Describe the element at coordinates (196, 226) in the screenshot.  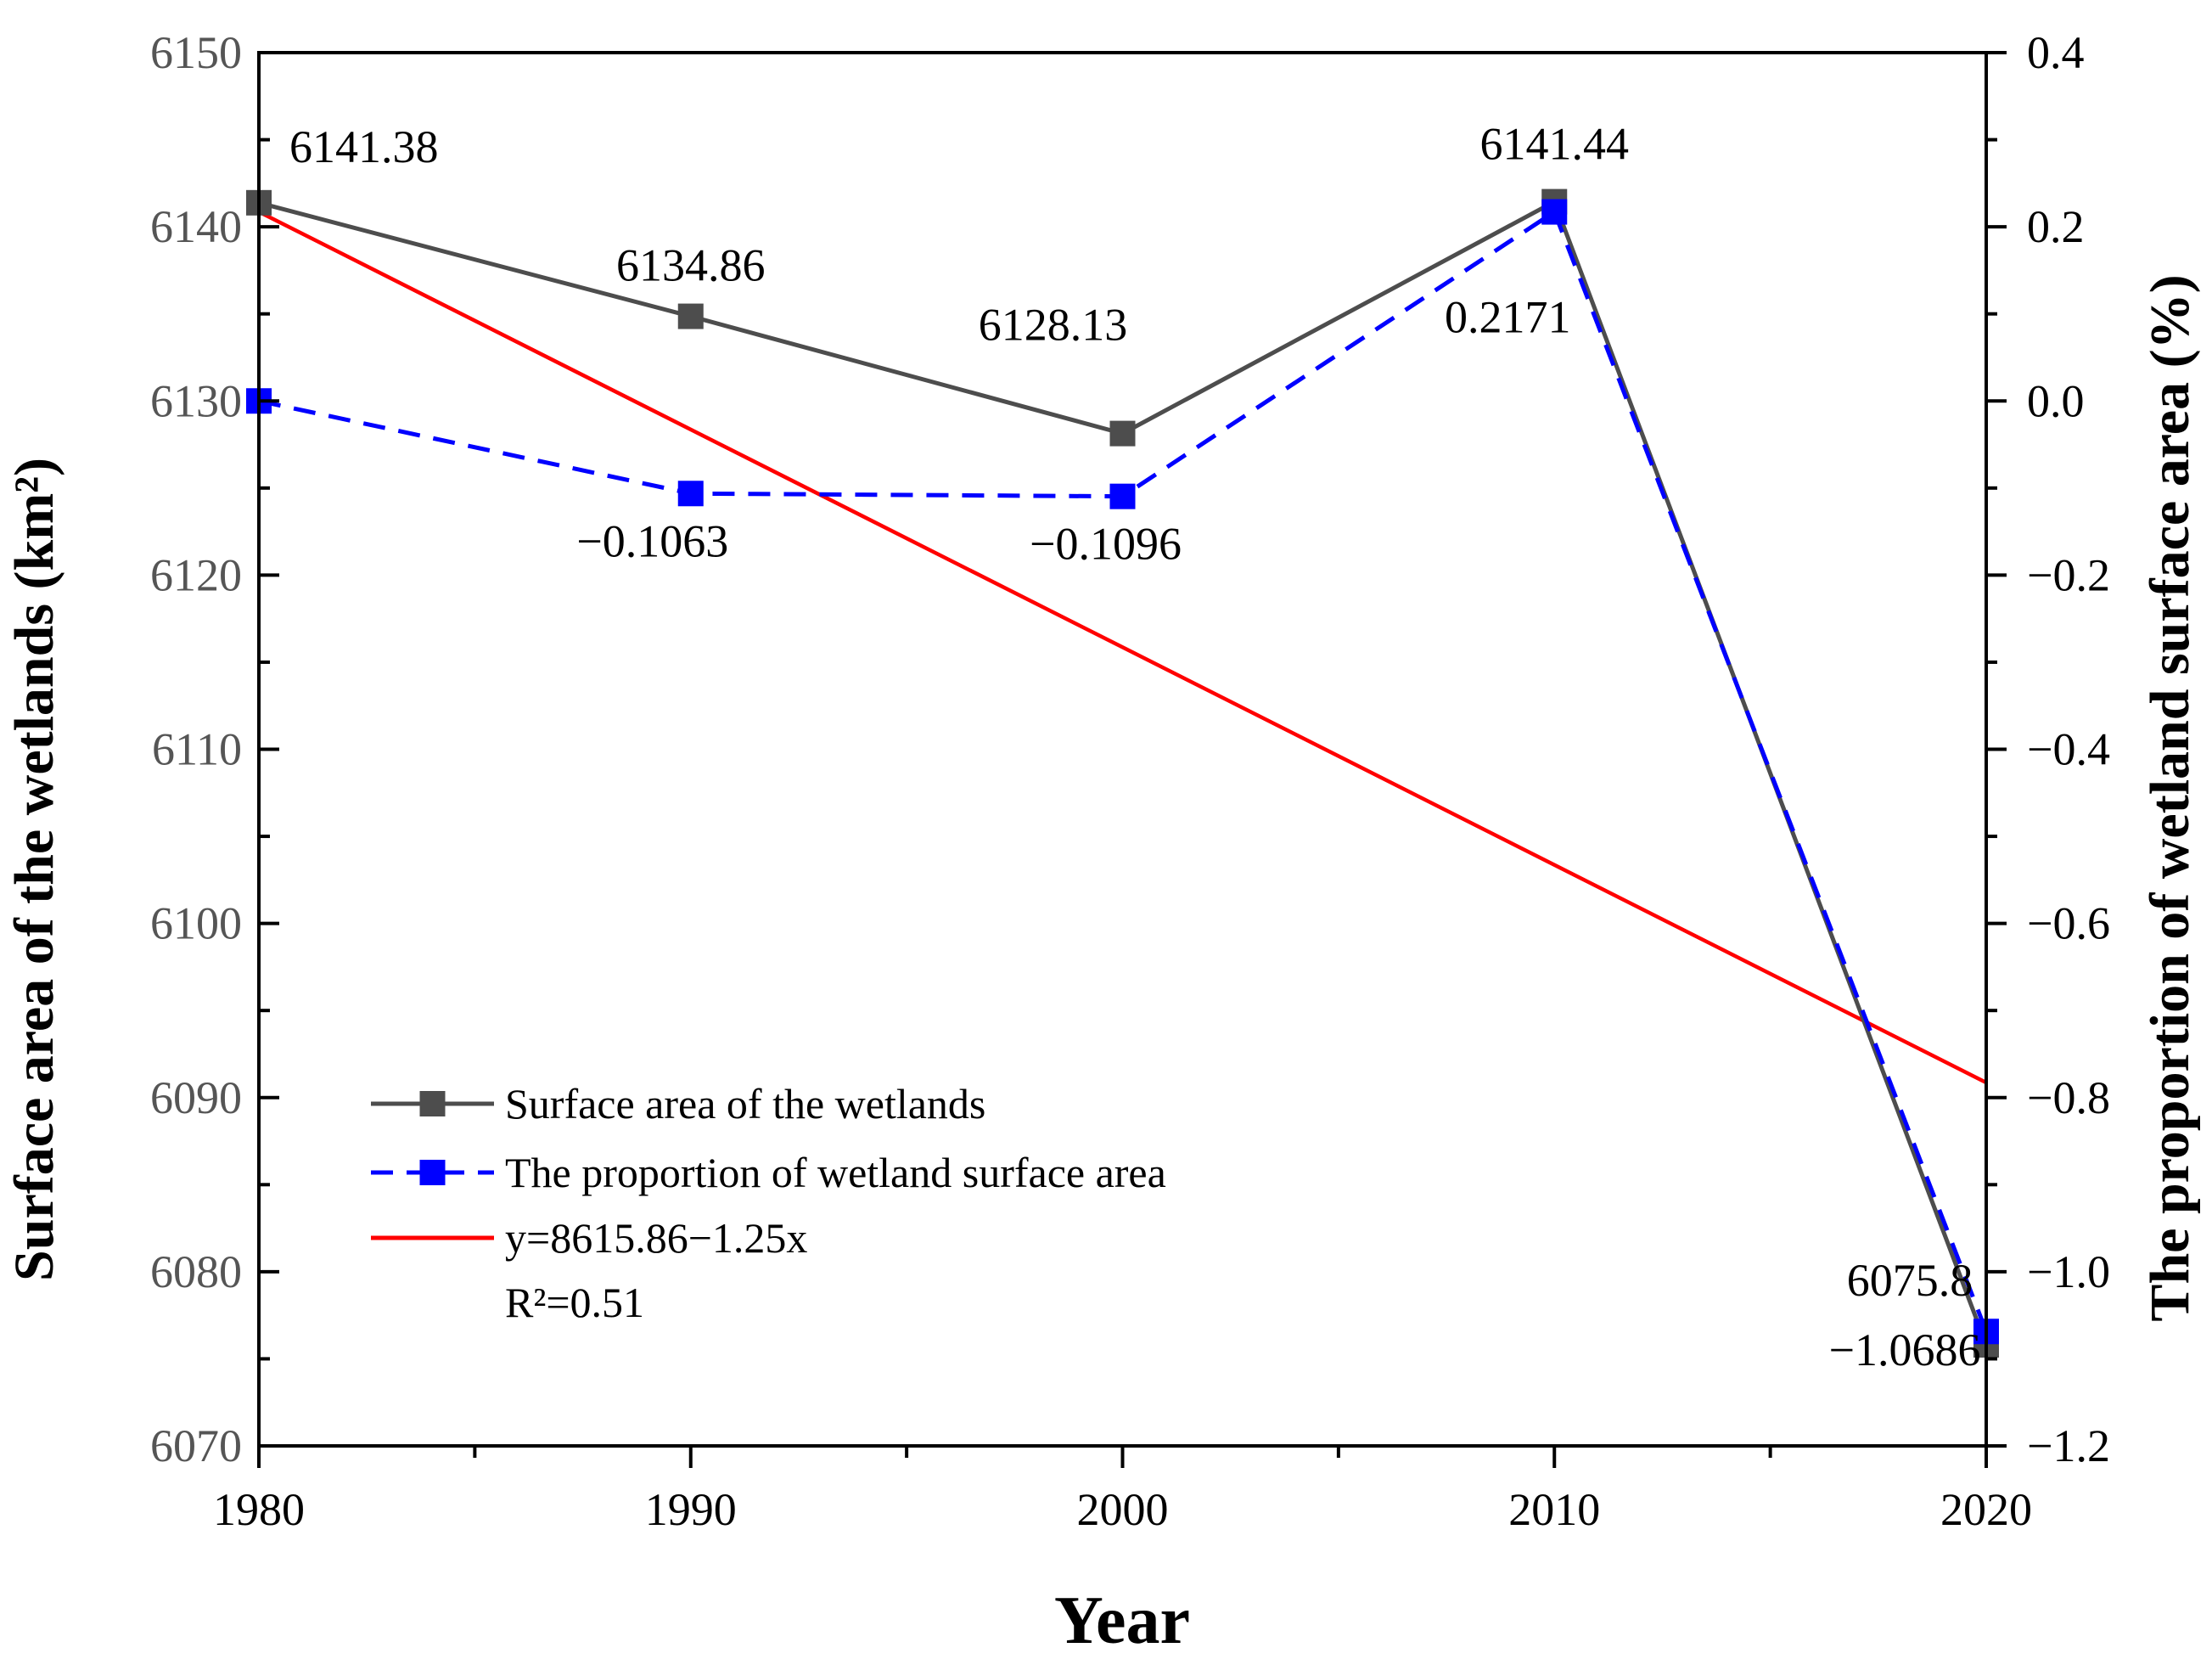
I see `y-left-tick-label: 6140` at that location.